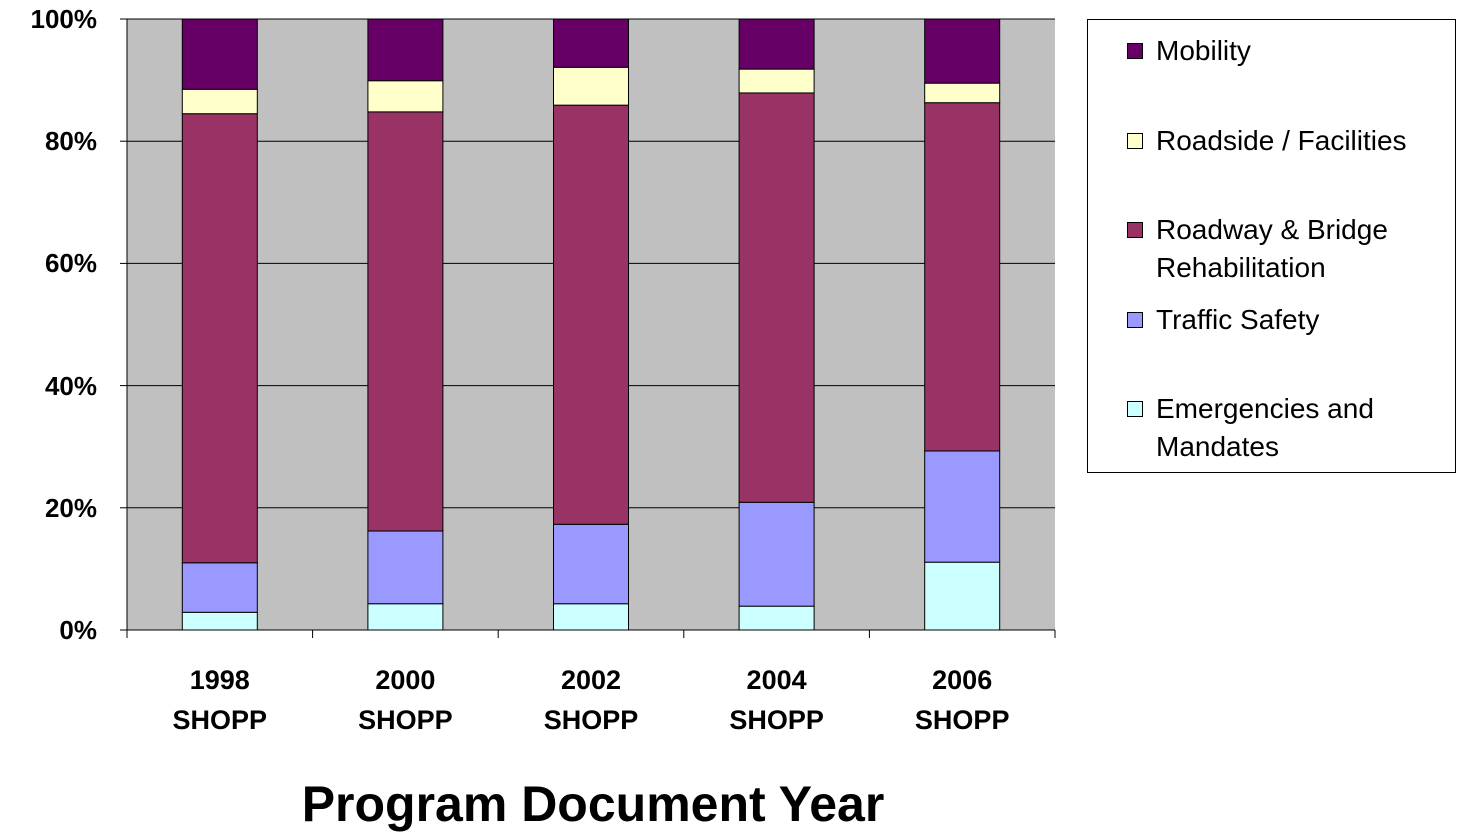  I want to click on y-tick-label: 60%, so click(70, 263).